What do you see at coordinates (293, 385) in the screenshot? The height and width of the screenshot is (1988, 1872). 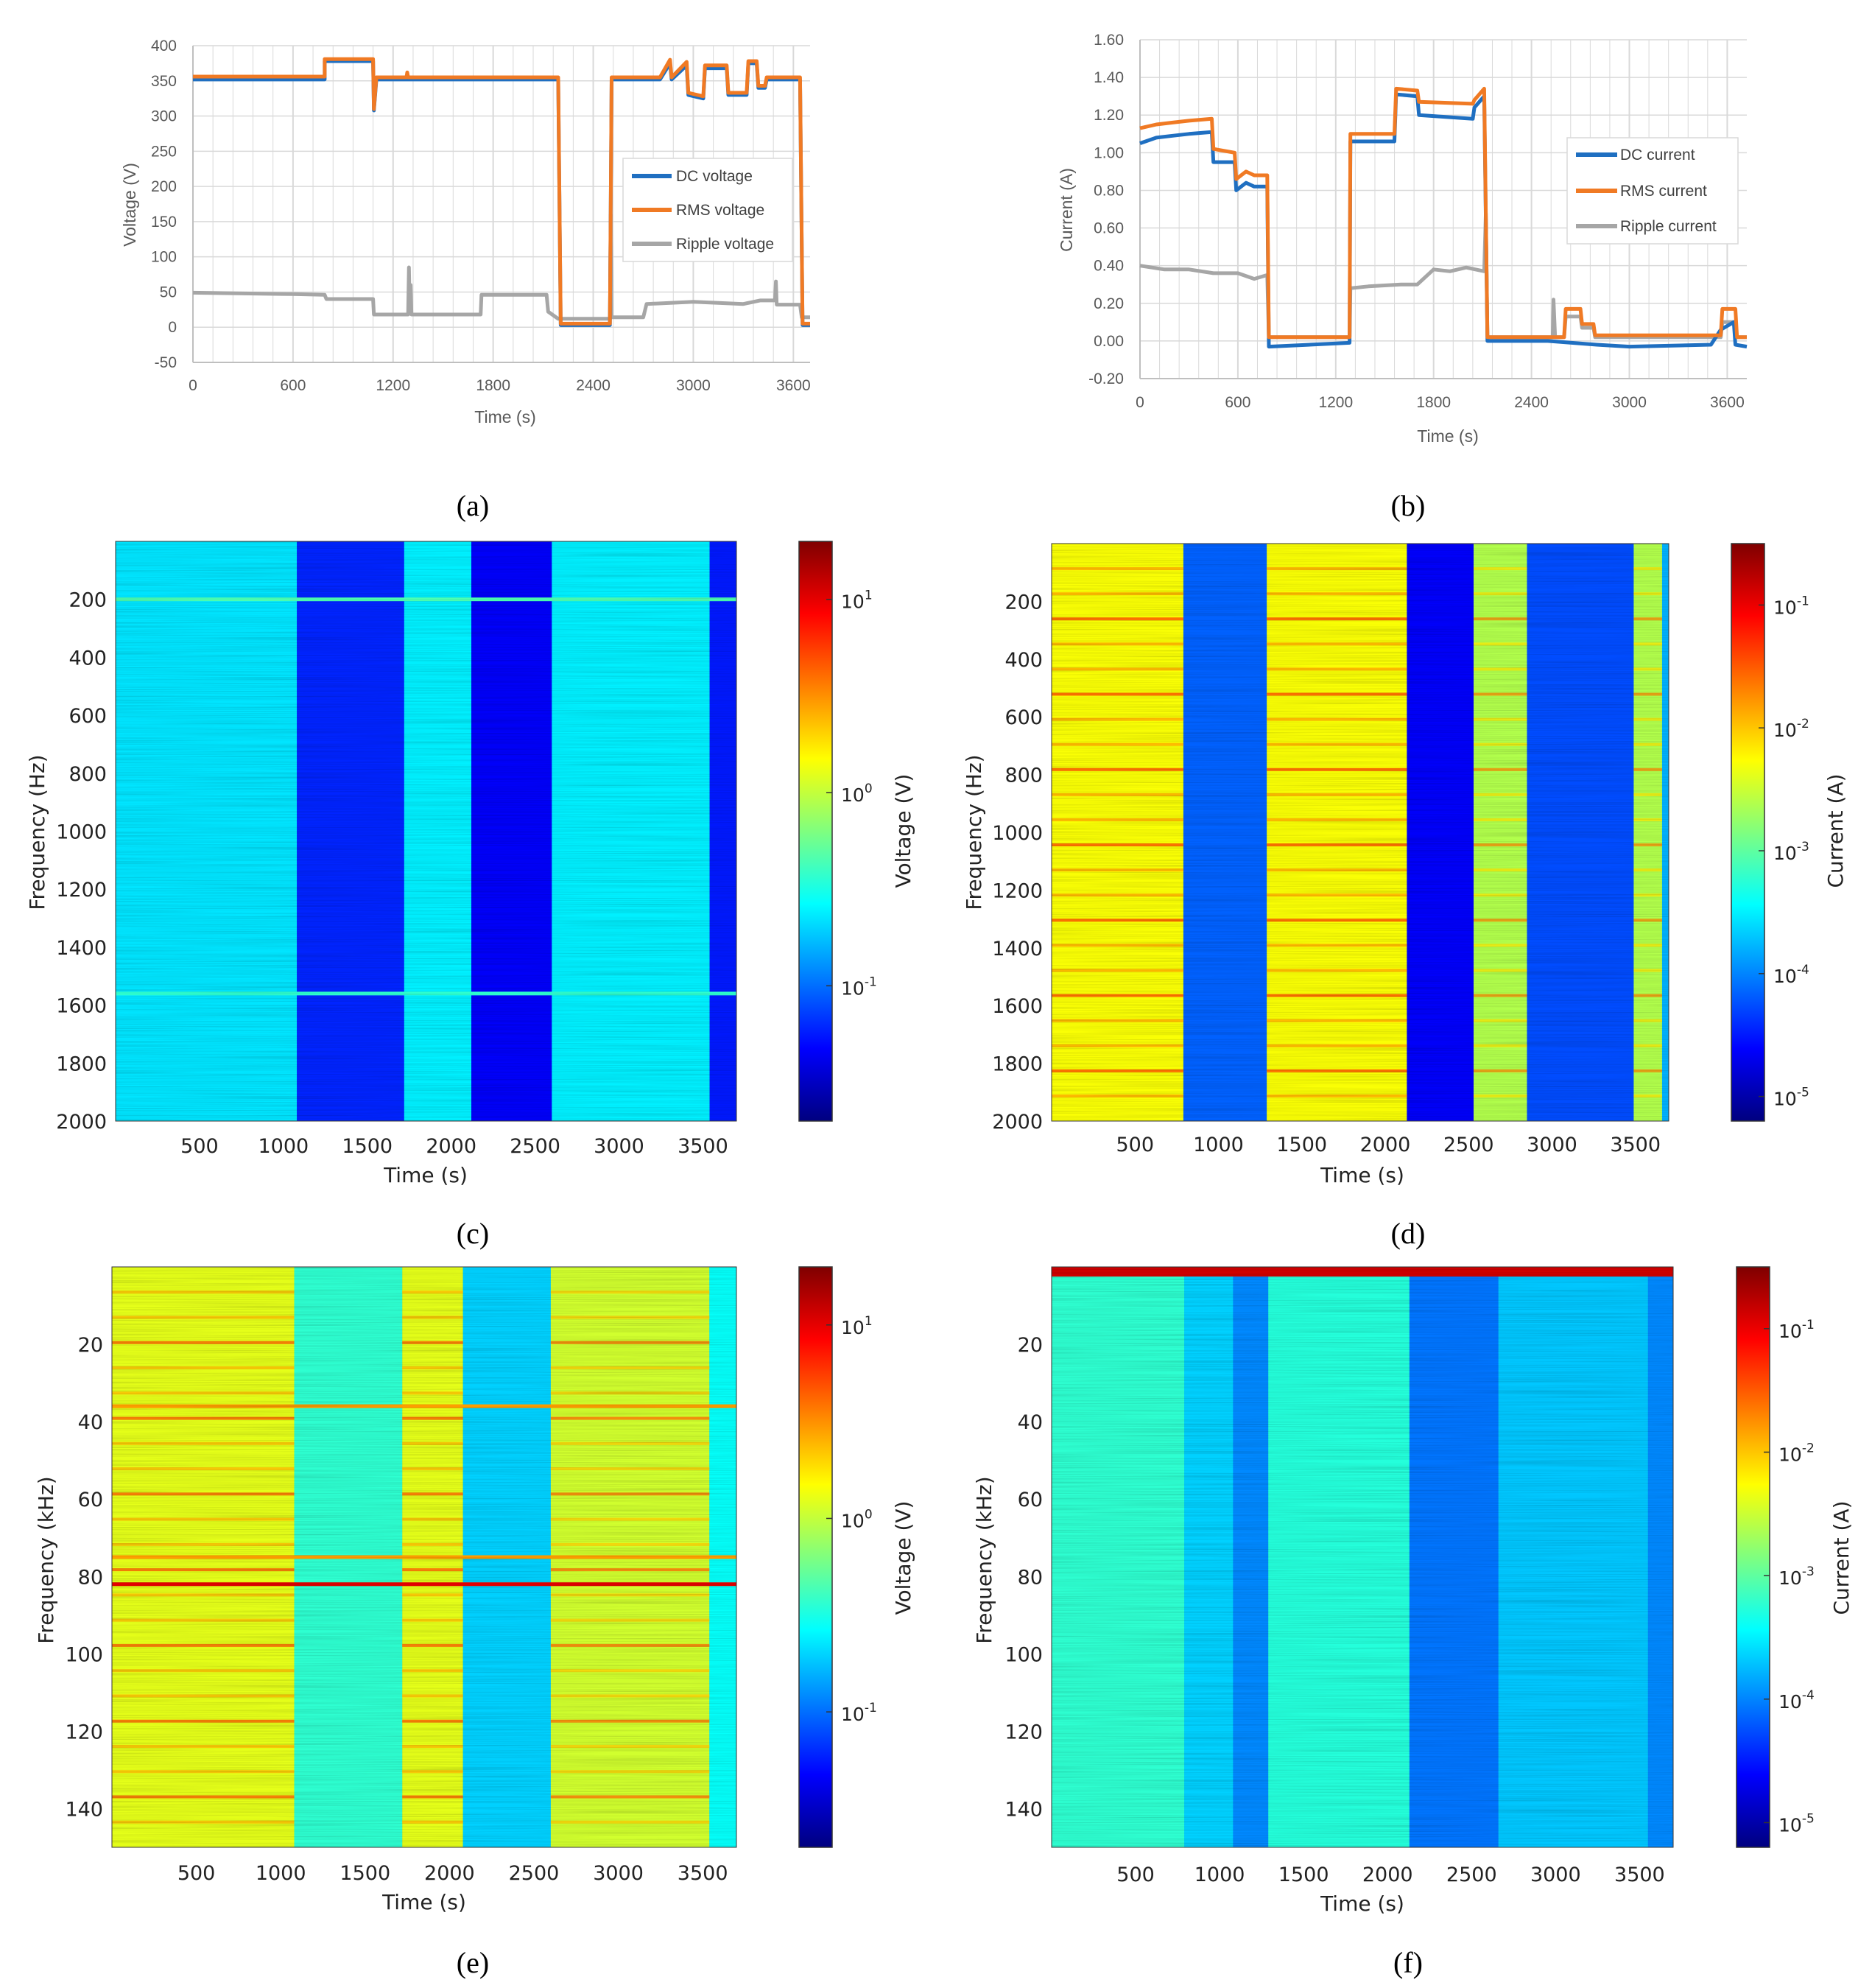 I see `x-tick-label: 600` at bounding box center [293, 385].